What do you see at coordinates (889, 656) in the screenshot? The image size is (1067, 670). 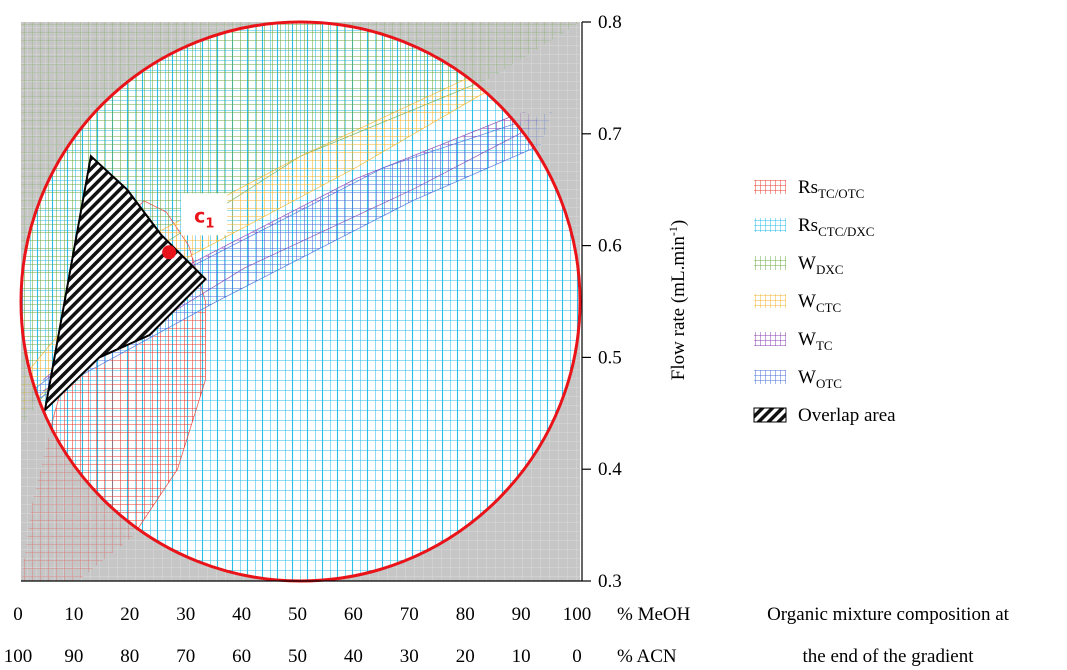 I see `x-axis-title-line-2: the end of the gradient` at bounding box center [889, 656].